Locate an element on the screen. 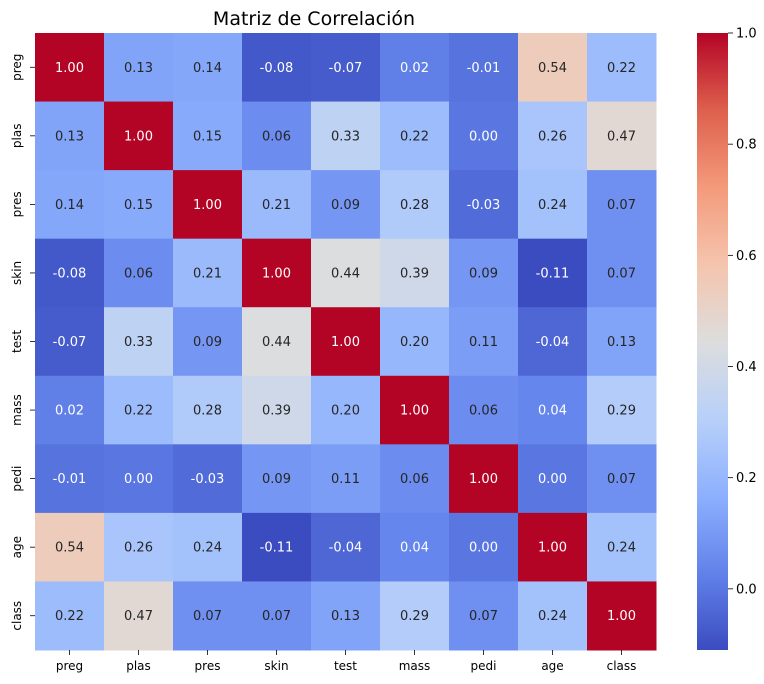  cell-value-label: 0.06 is located at coordinates (414, 479).